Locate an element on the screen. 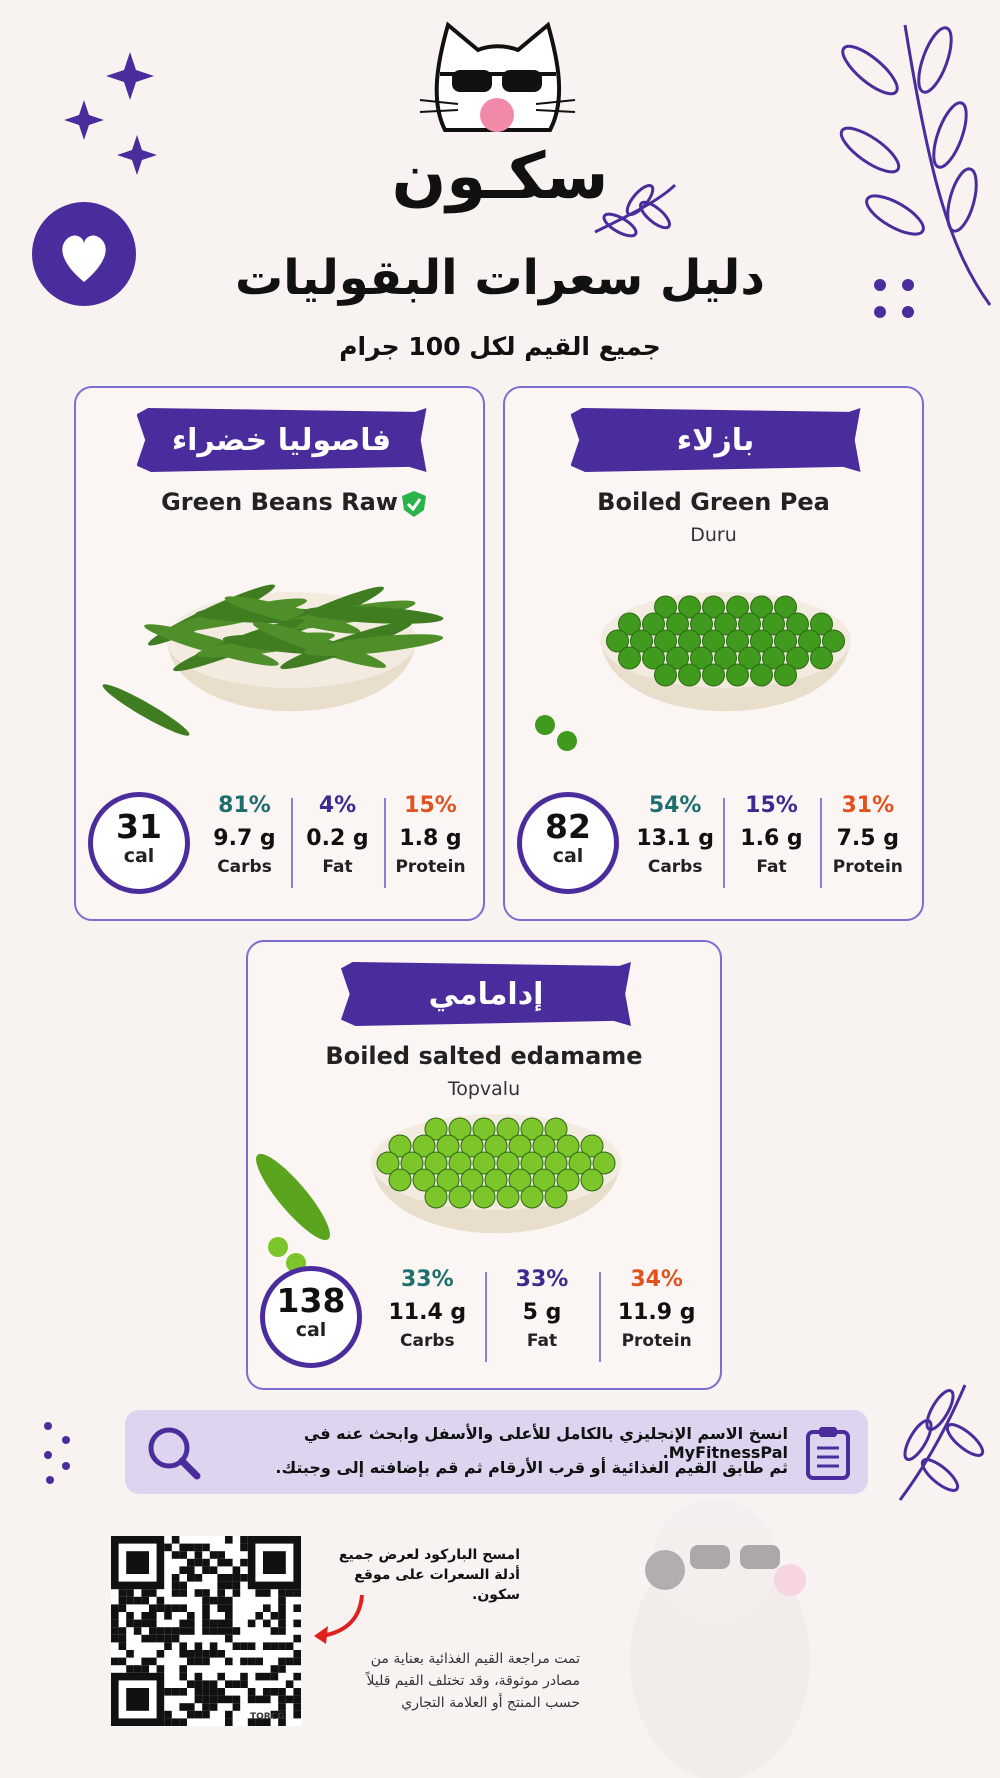 Image resolution: width=1000 pixels, height=1778 pixels. macro-percent: 81% is located at coordinates (244, 805).